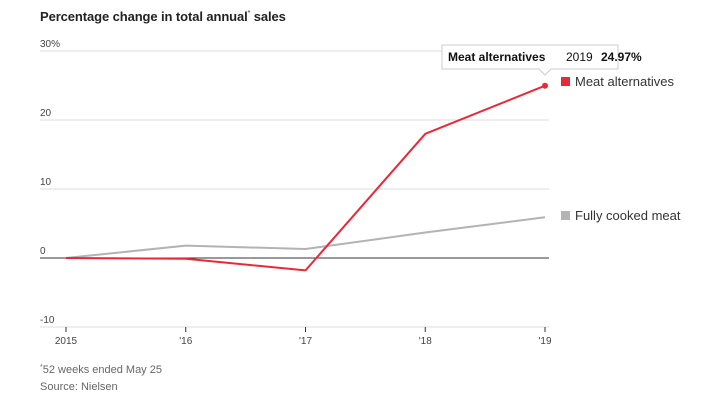 This screenshot has width=720, height=405. I want to click on chart-title-text: Percentage change in total annual, so click(144, 16).